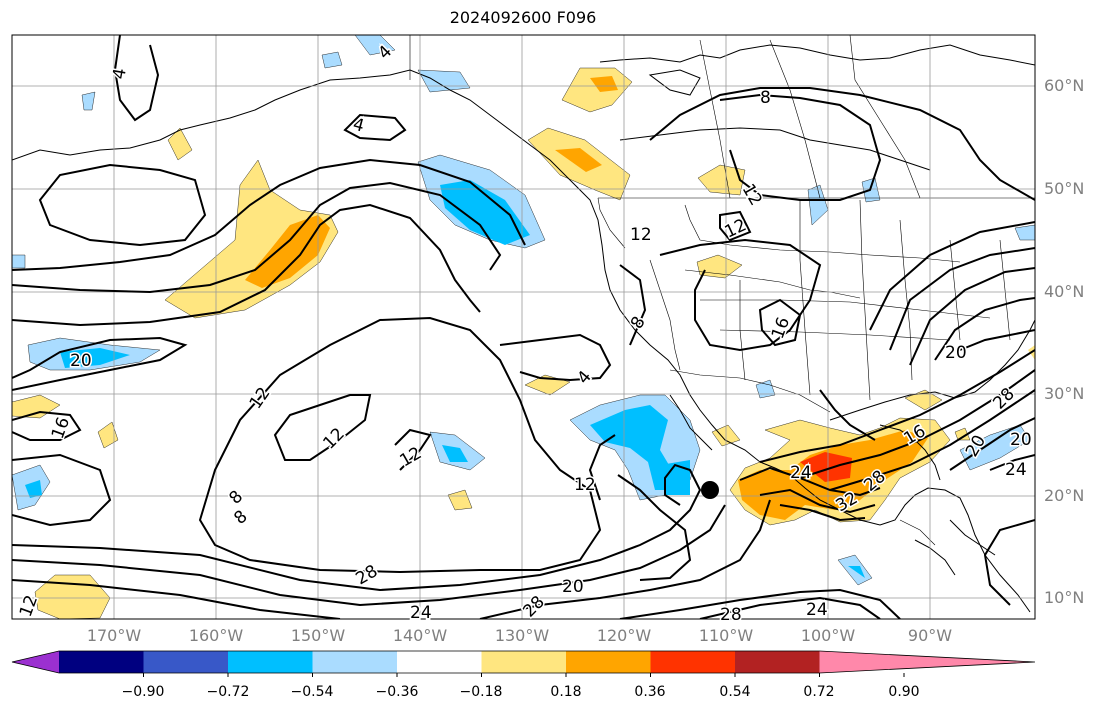 This screenshot has height=712, width=1105. What do you see at coordinates (566, 692) in the screenshot?
I see `colorbar-tick-label: 0.18` at bounding box center [566, 692].